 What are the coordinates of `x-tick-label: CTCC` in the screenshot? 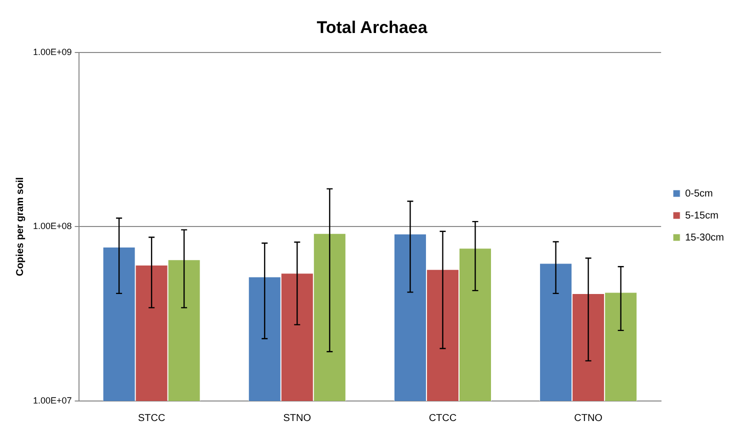 It's located at (442, 418).